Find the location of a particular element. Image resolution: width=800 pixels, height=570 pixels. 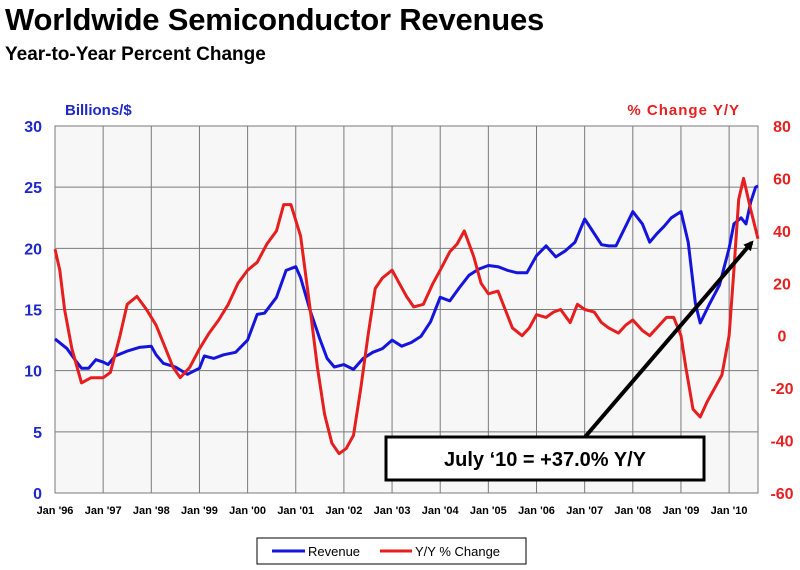

chart-subtitle: Year-to-Year Percent Change is located at coordinates (135, 54).